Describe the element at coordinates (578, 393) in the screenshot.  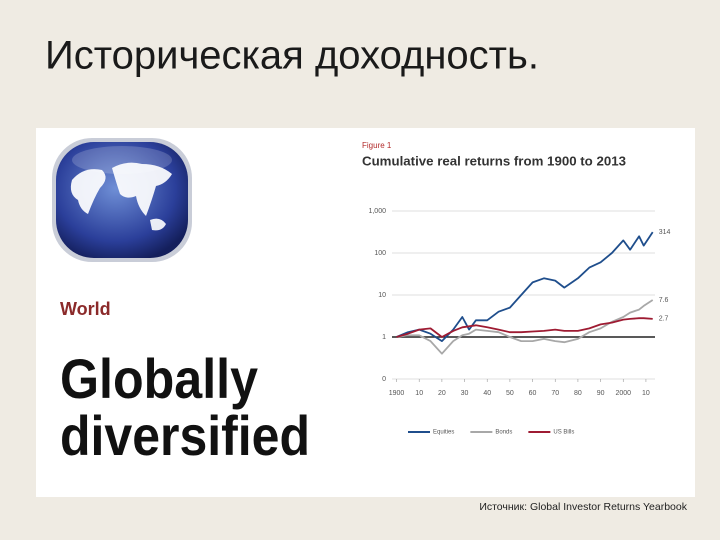
I see `x-tick-label: 80` at that location.